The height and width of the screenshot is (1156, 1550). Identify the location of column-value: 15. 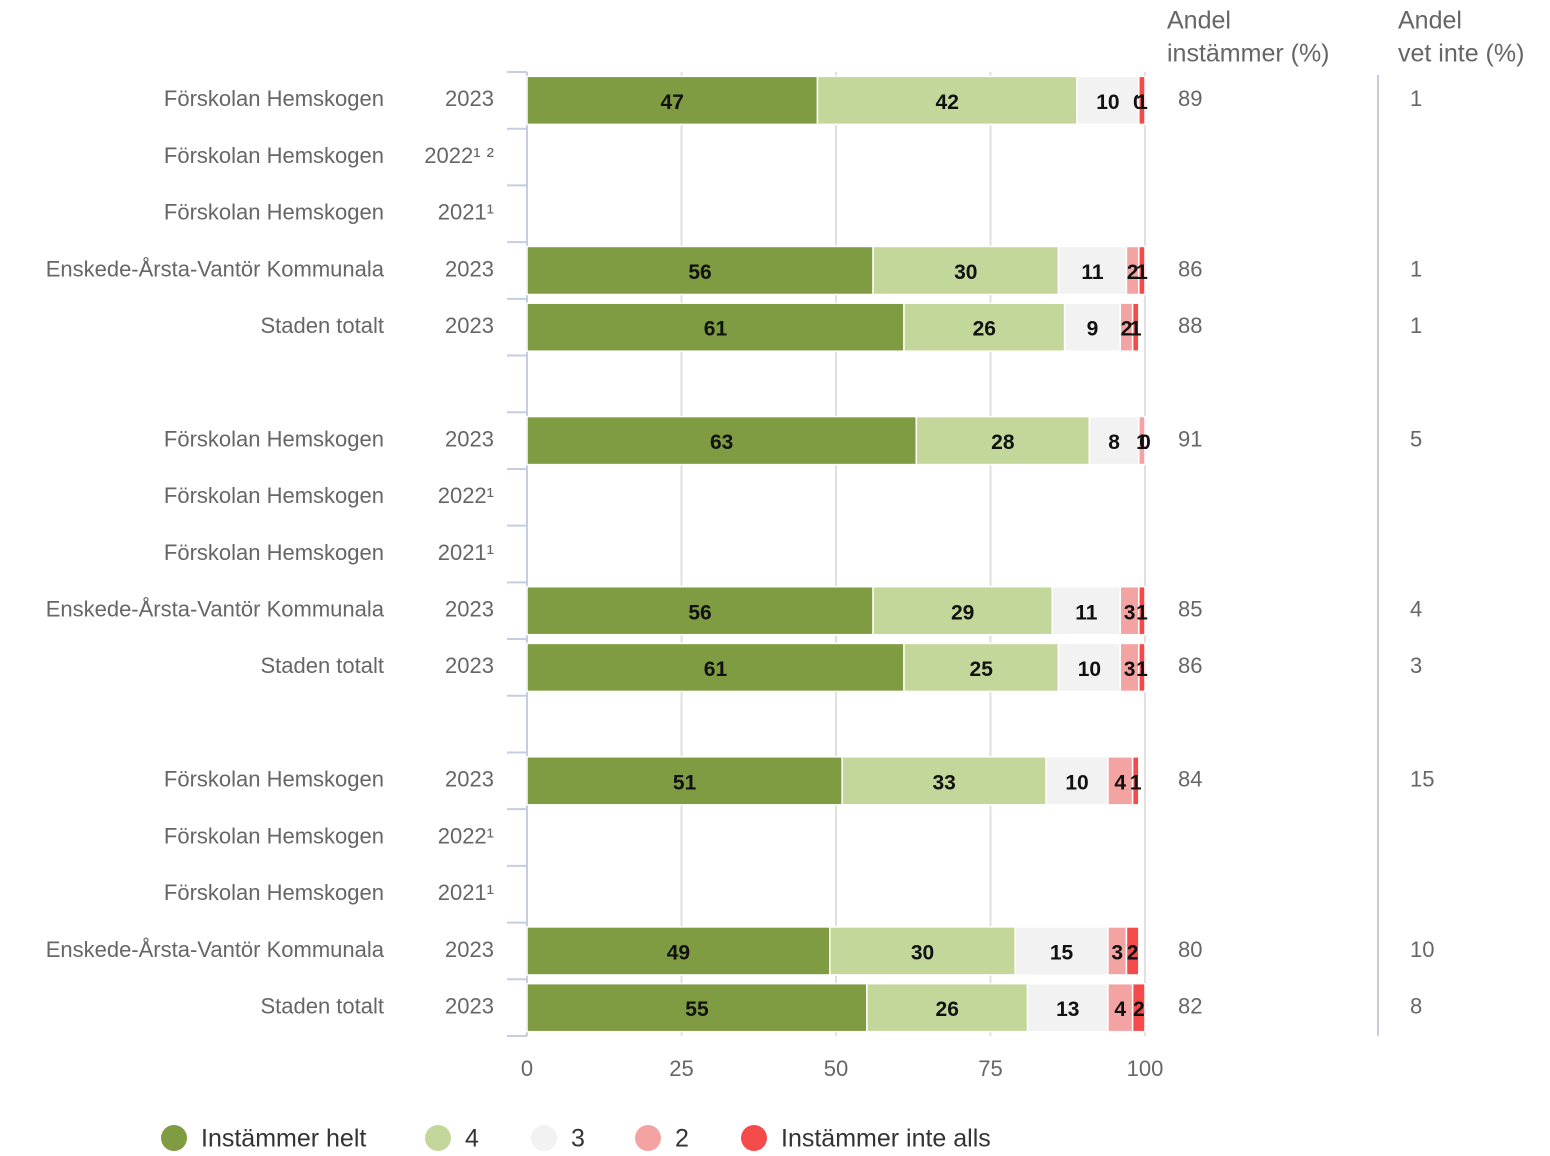
(1422, 779).